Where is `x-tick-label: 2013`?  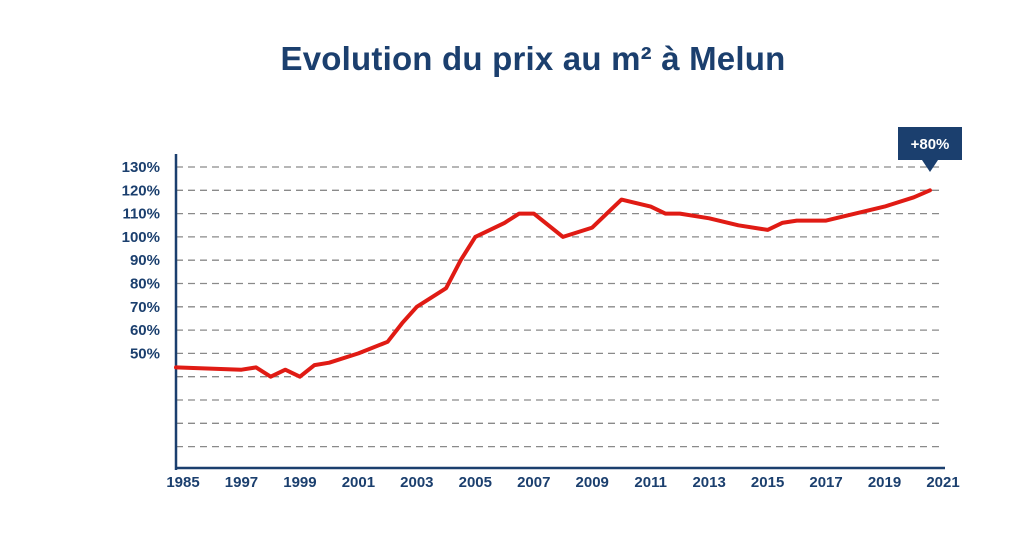 x-tick-label: 2013 is located at coordinates (708, 482).